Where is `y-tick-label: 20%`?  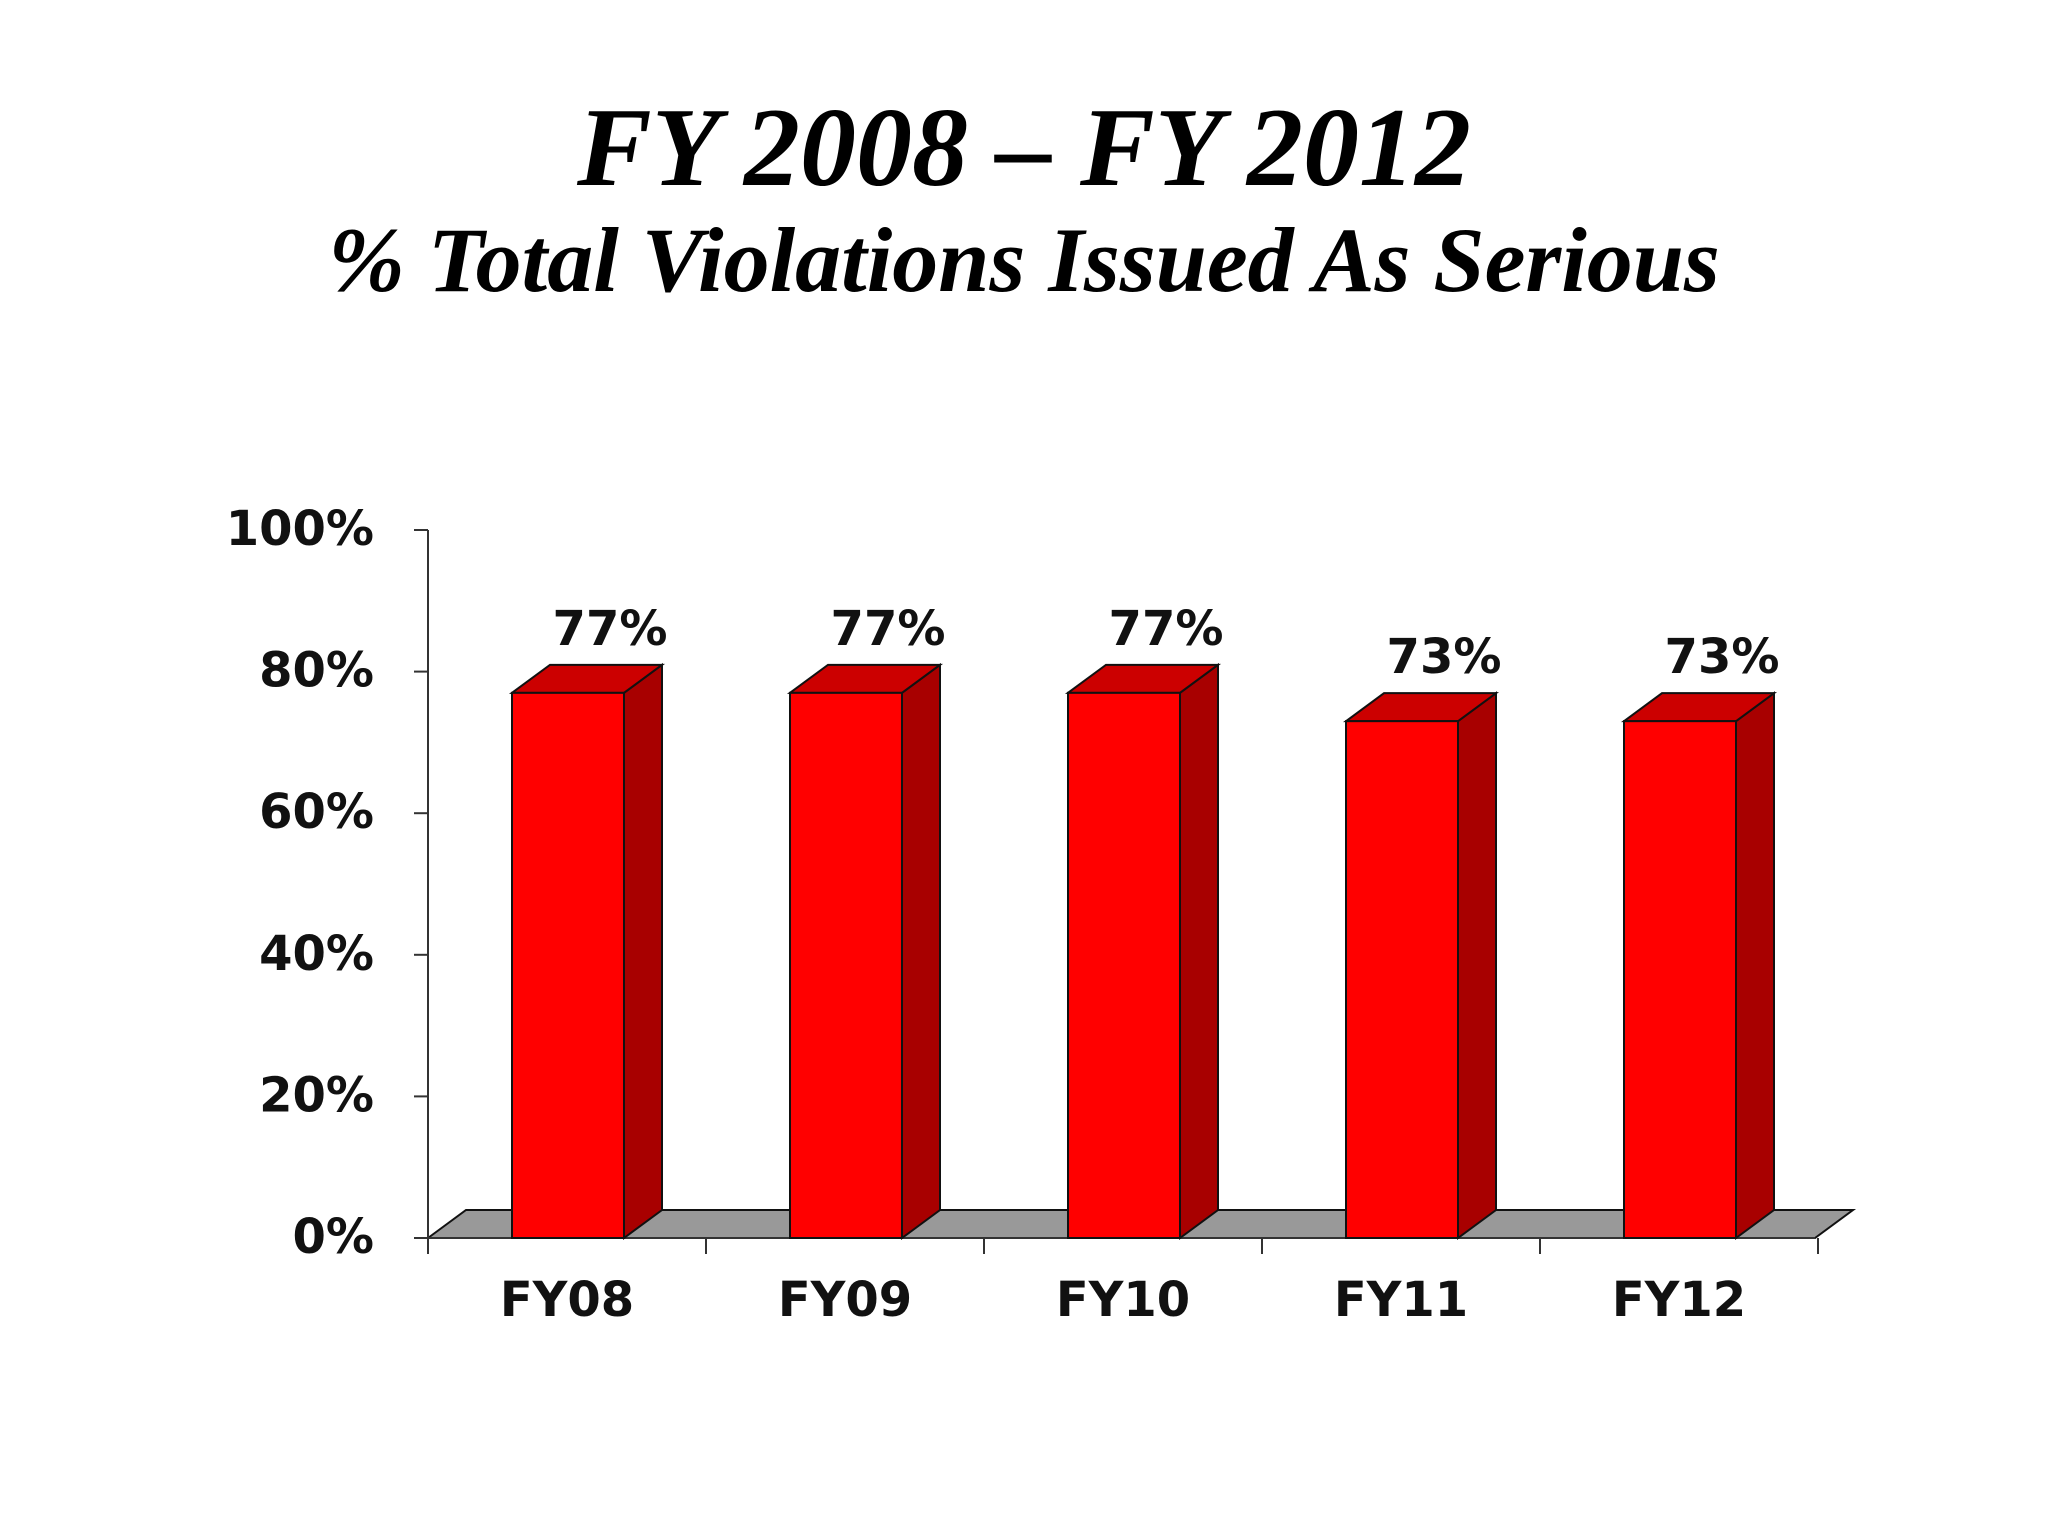
y-tick-label: 20% is located at coordinates (316, 1095).